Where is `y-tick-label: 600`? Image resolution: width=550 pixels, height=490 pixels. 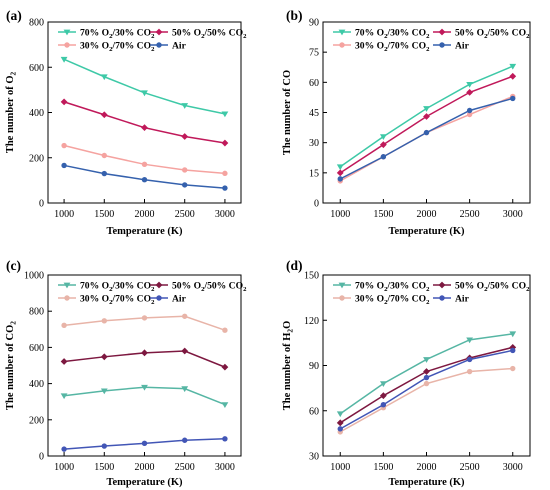 y-tick-label: 600 is located at coordinates (36, 68).